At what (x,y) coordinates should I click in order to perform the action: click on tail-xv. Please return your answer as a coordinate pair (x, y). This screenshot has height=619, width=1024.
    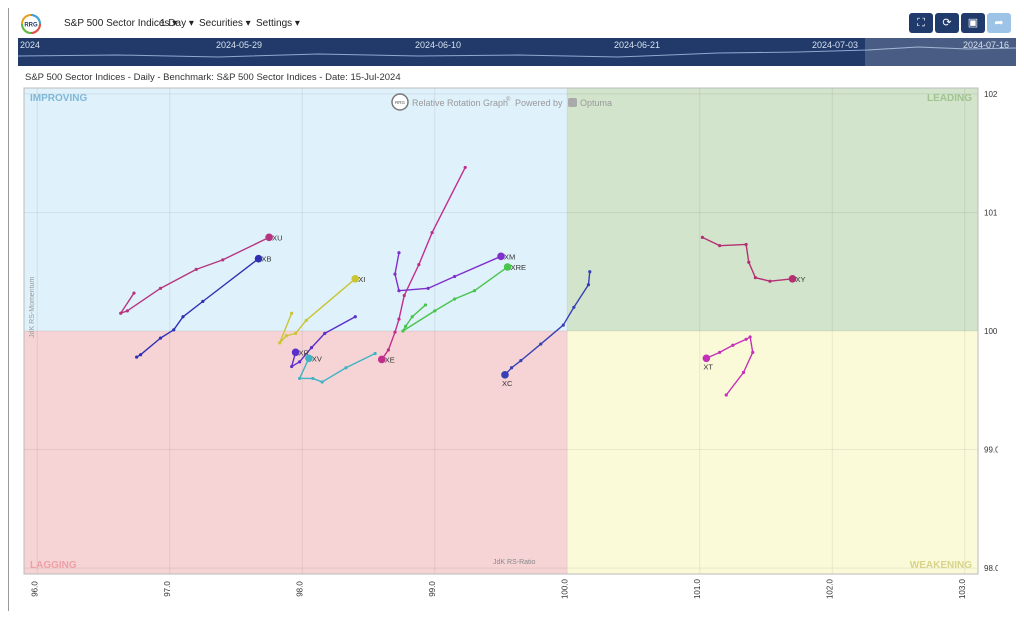
    Looking at the image, I should click on (337, 367).